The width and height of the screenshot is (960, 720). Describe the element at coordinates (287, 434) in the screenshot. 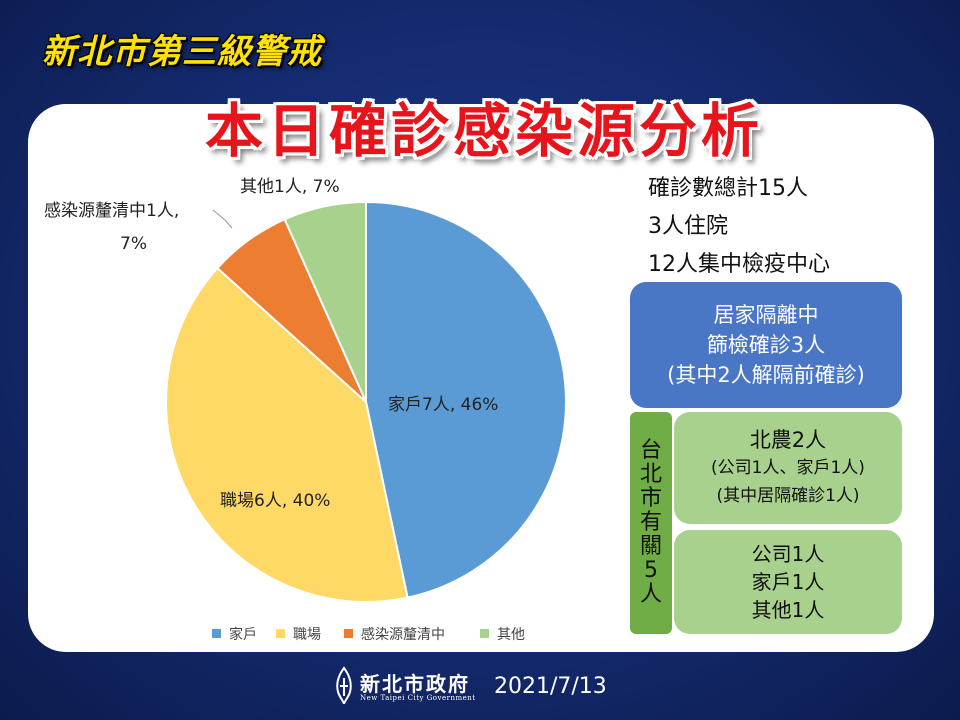

I see `pie-slice-workplace` at that location.